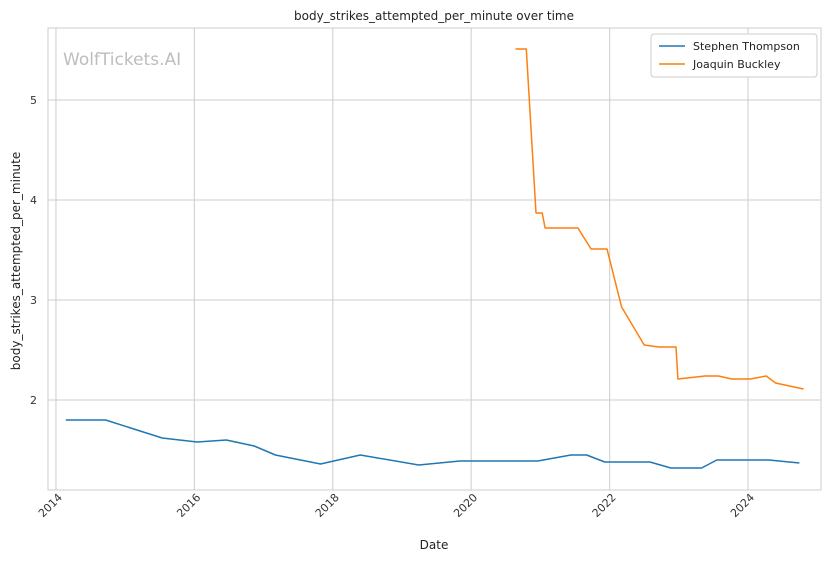  Describe the element at coordinates (122, 60) in the screenshot. I see `watermark-text: WolfTickets.AI` at that location.